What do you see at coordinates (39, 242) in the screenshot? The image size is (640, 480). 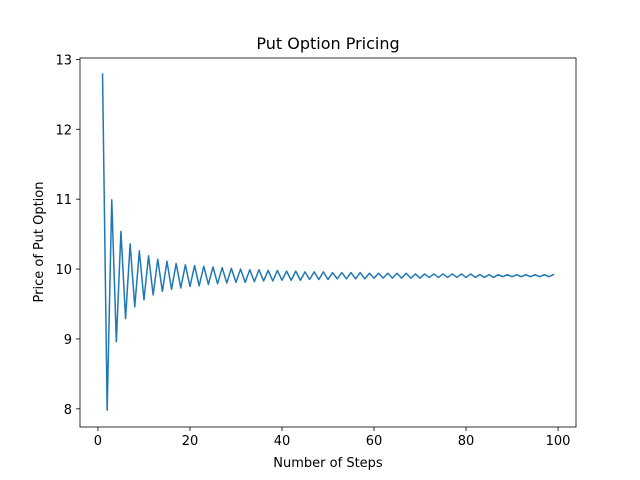 I see `y-axis-label: Price of Put Option` at bounding box center [39, 242].